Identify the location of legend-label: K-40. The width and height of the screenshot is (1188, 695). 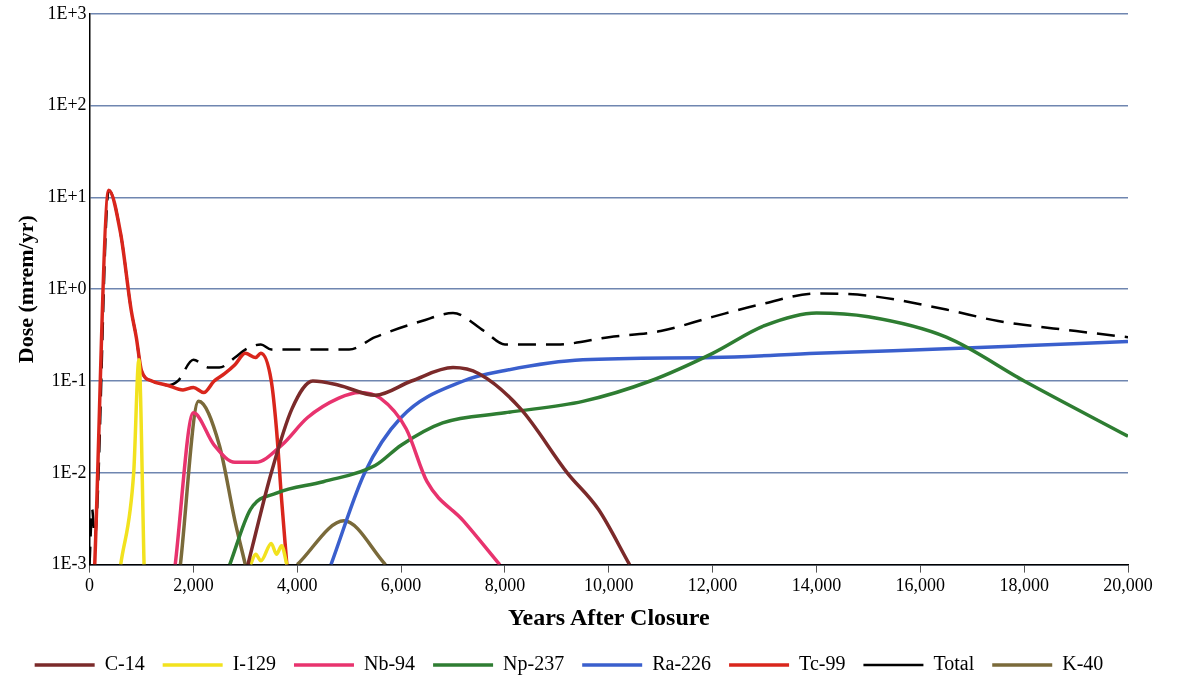
(1083, 663).